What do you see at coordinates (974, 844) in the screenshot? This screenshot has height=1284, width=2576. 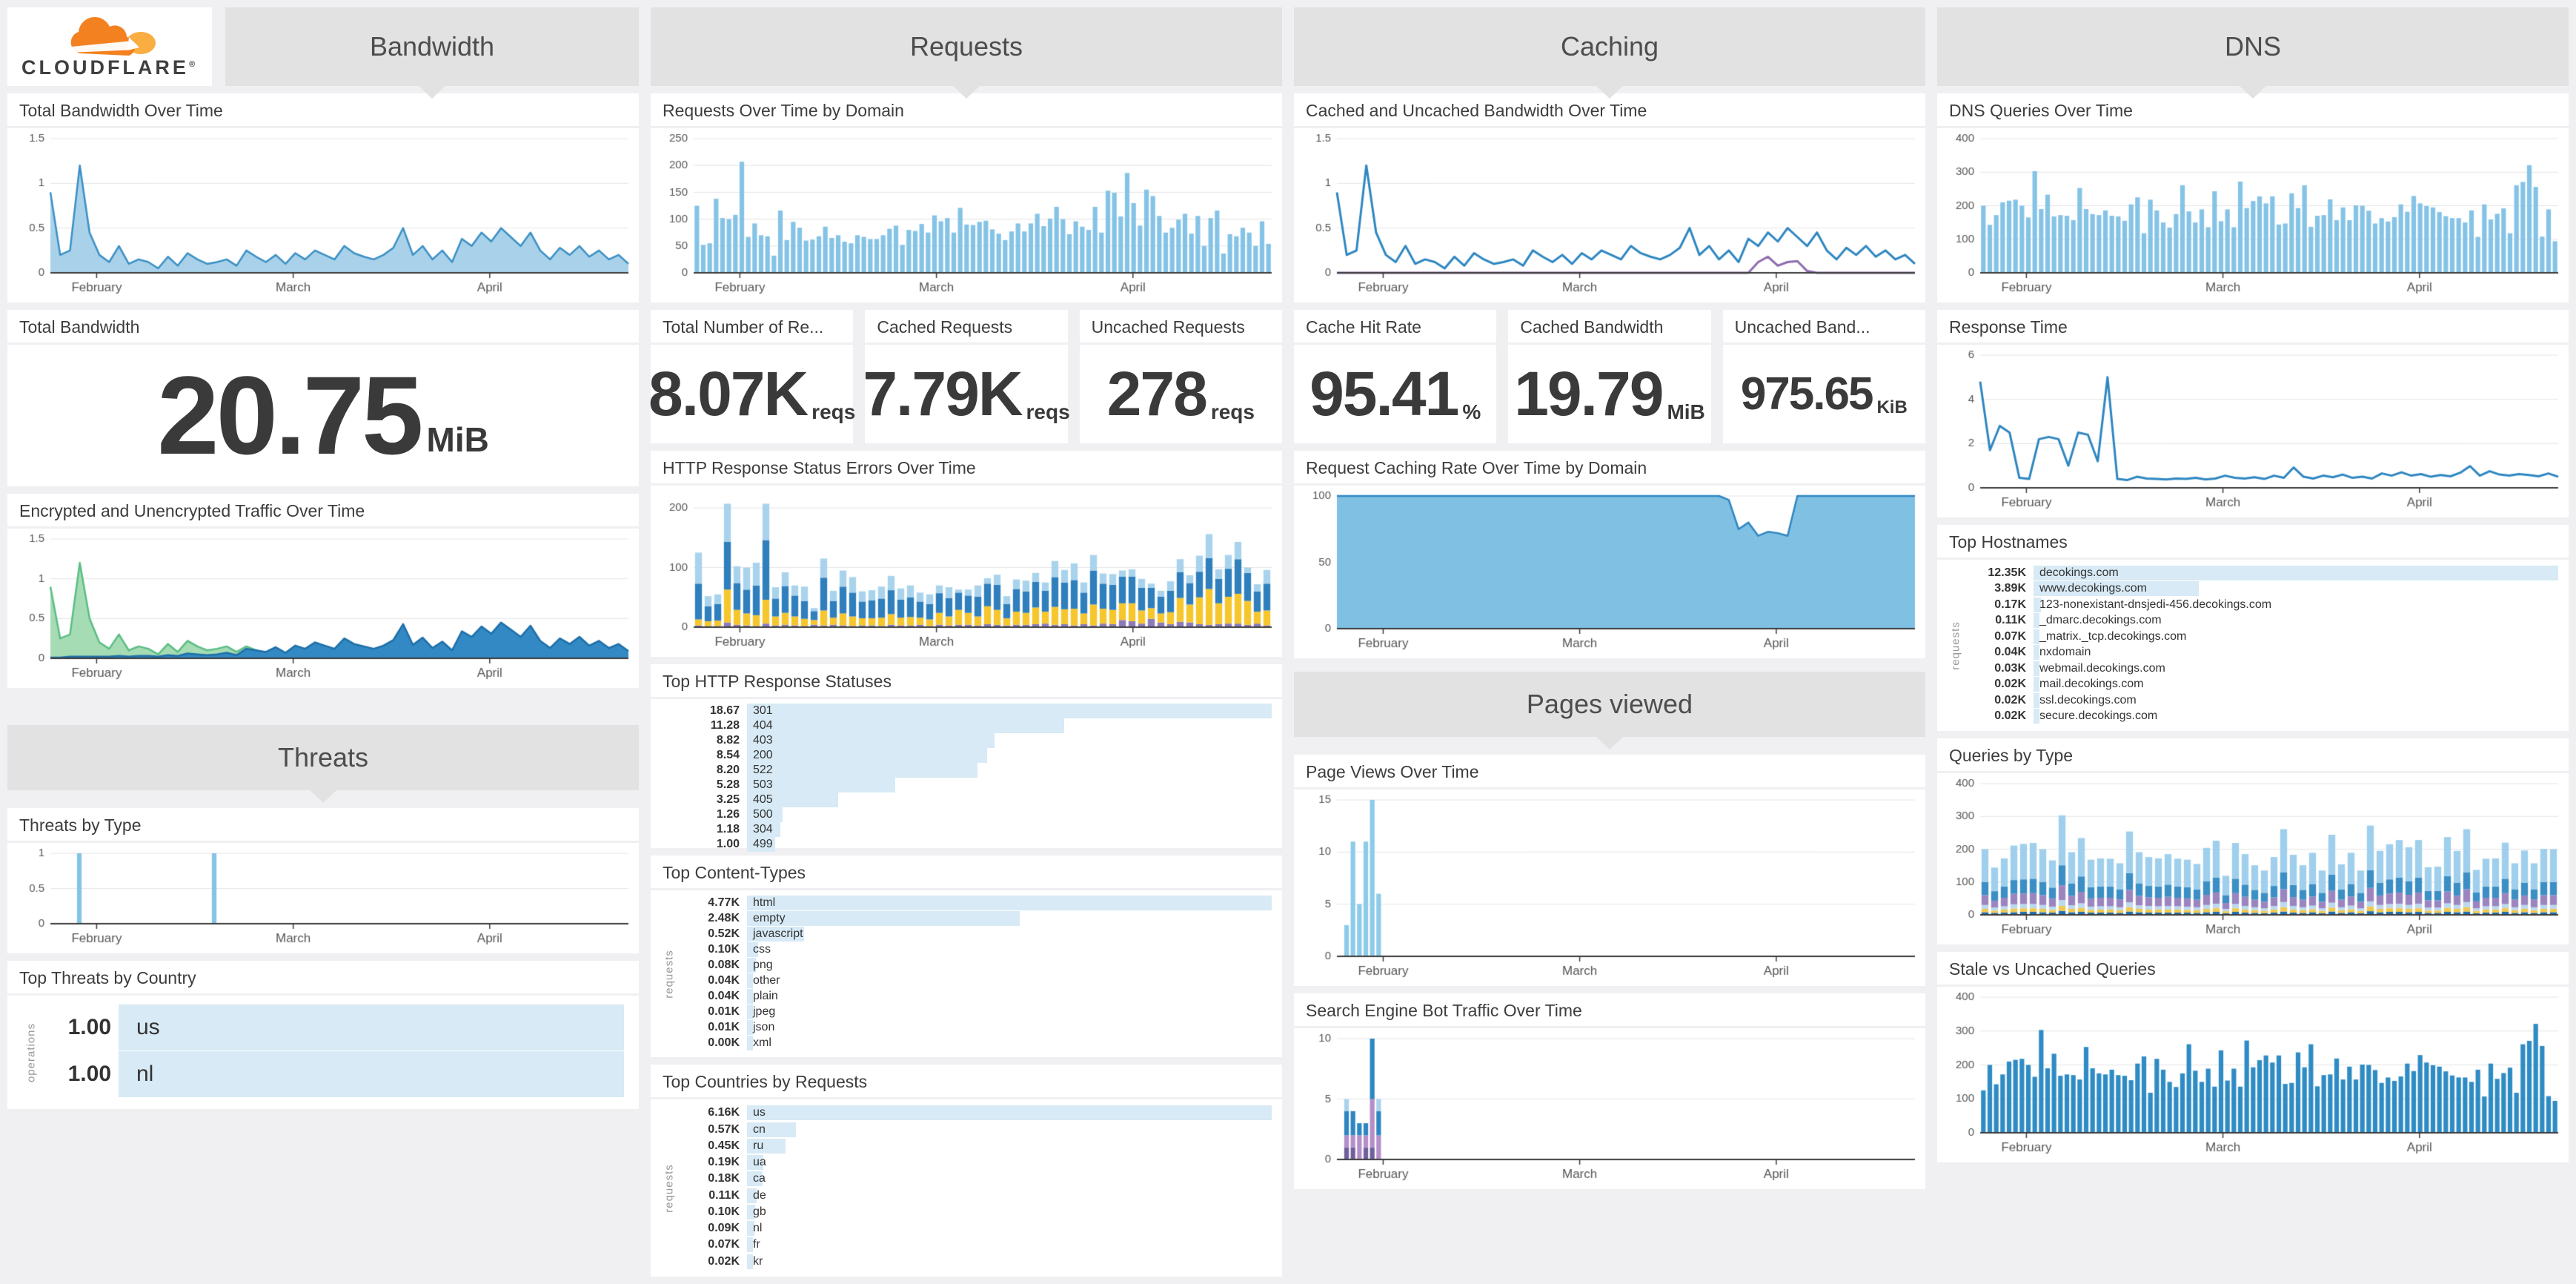 I see `list-row: 1.00 499` at bounding box center [974, 844].